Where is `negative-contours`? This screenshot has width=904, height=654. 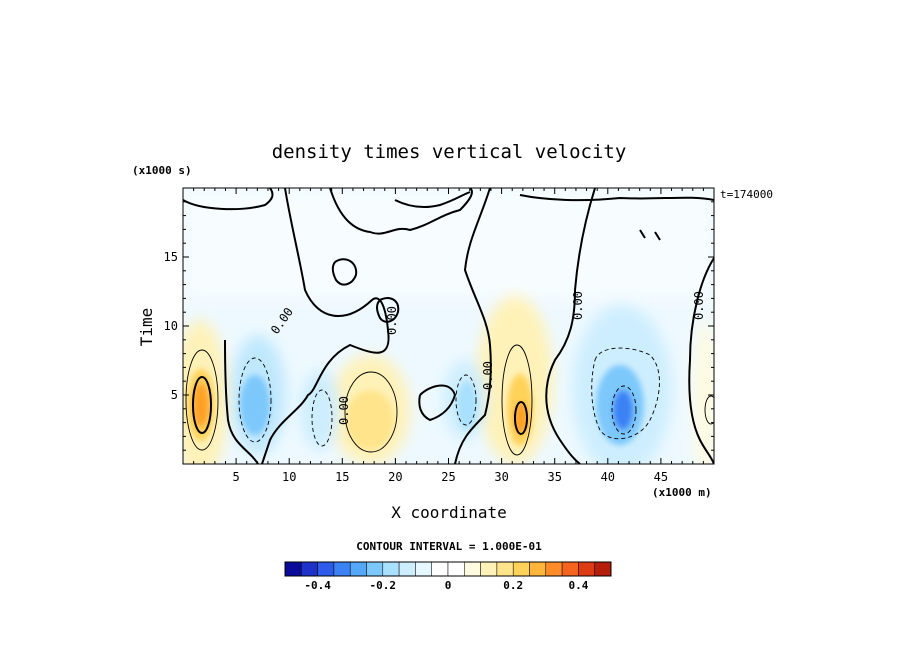
negative-contours is located at coordinates (449, 397).